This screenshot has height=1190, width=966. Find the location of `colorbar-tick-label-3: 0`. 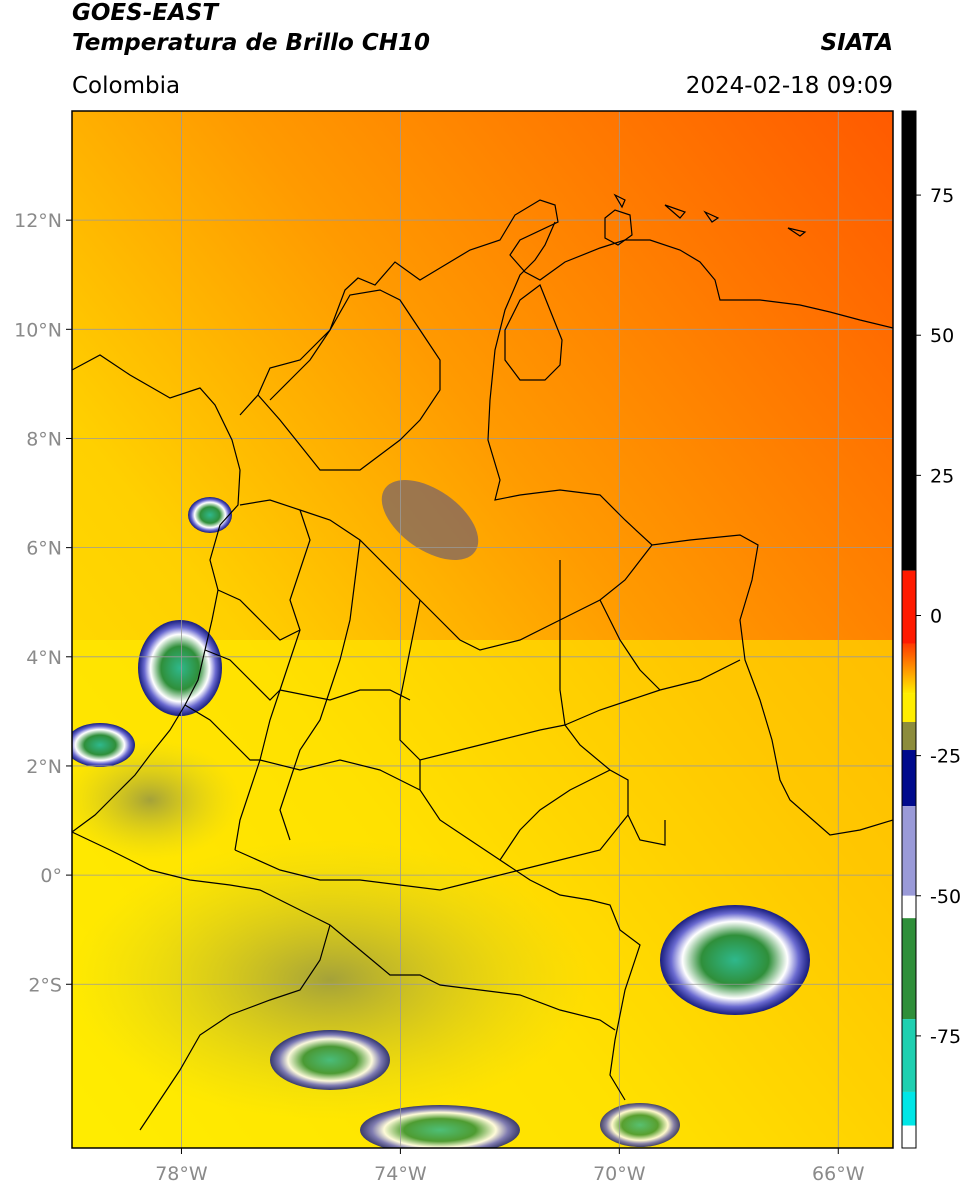

colorbar-tick-label-3: 0 is located at coordinates (936, 616).